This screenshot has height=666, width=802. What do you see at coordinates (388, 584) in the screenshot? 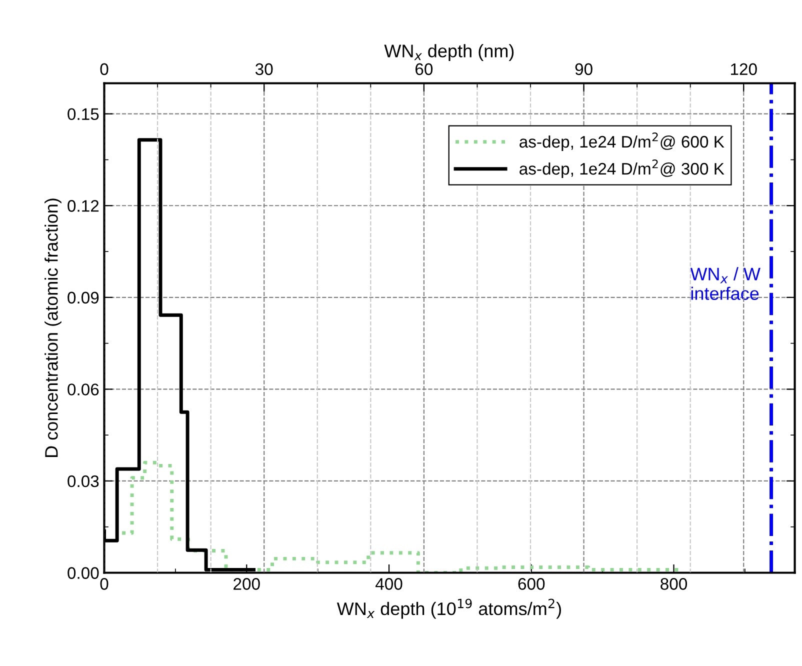
I see `x-tick-label: 400` at bounding box center [388, 584].